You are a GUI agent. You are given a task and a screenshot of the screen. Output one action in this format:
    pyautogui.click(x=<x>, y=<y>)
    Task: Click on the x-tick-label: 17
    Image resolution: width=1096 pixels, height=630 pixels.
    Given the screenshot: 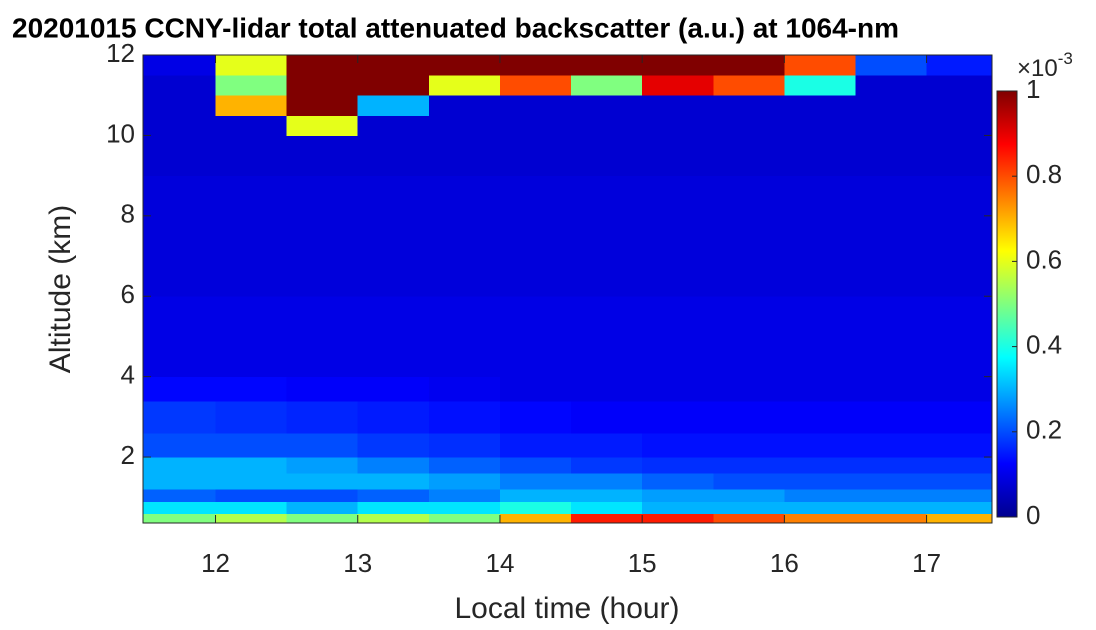 What is the action you would take?
    pyautogui.click(x=926, y=563)
    